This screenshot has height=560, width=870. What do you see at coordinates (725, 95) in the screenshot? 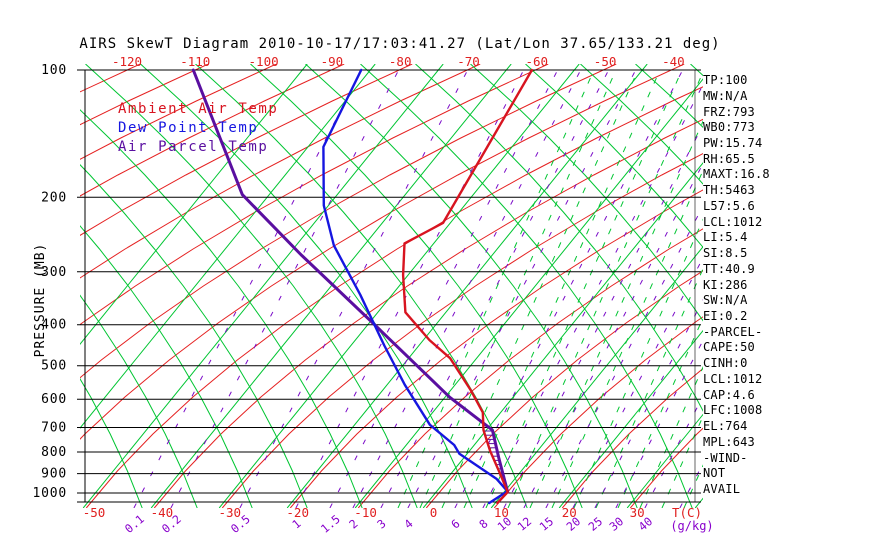
I see `stat-line: MW:N/A` at bounding box center [725, 95].